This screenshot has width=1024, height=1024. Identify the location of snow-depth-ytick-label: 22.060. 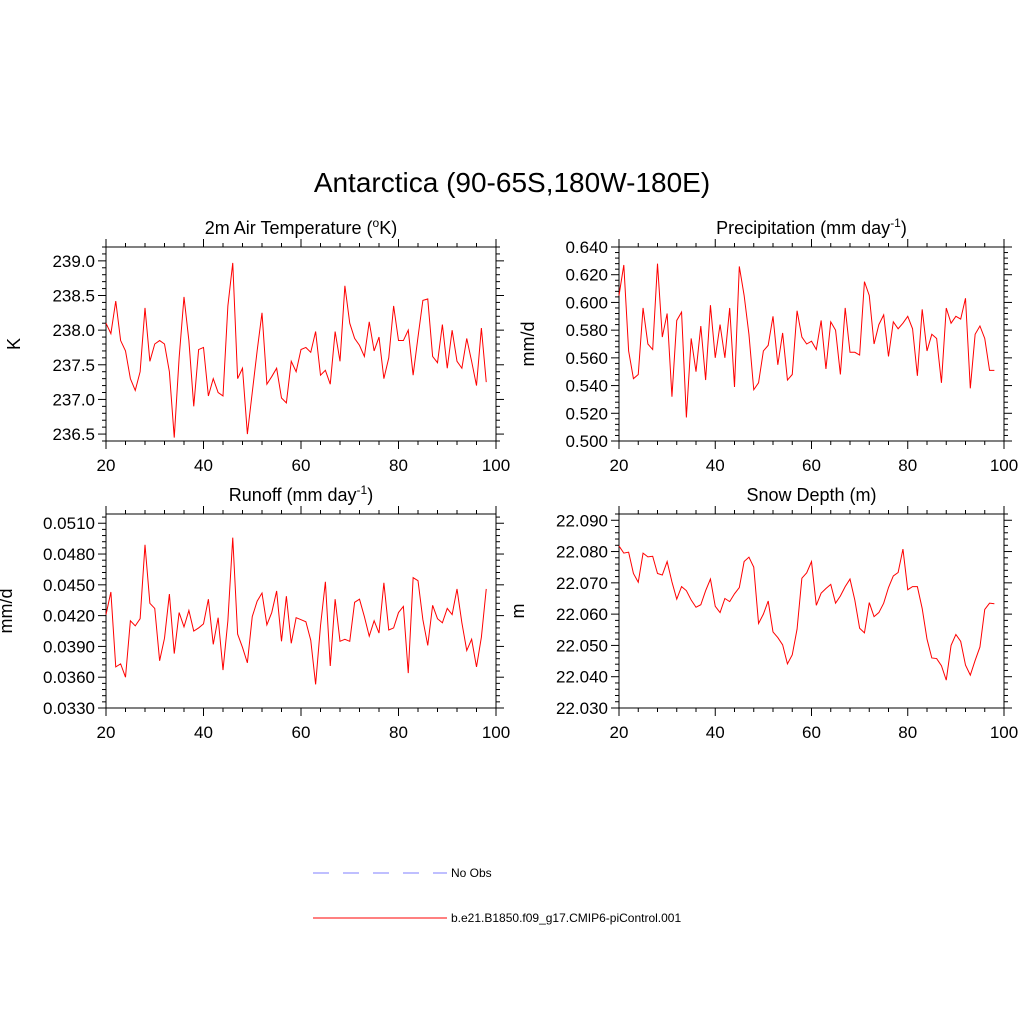
(582, 614).